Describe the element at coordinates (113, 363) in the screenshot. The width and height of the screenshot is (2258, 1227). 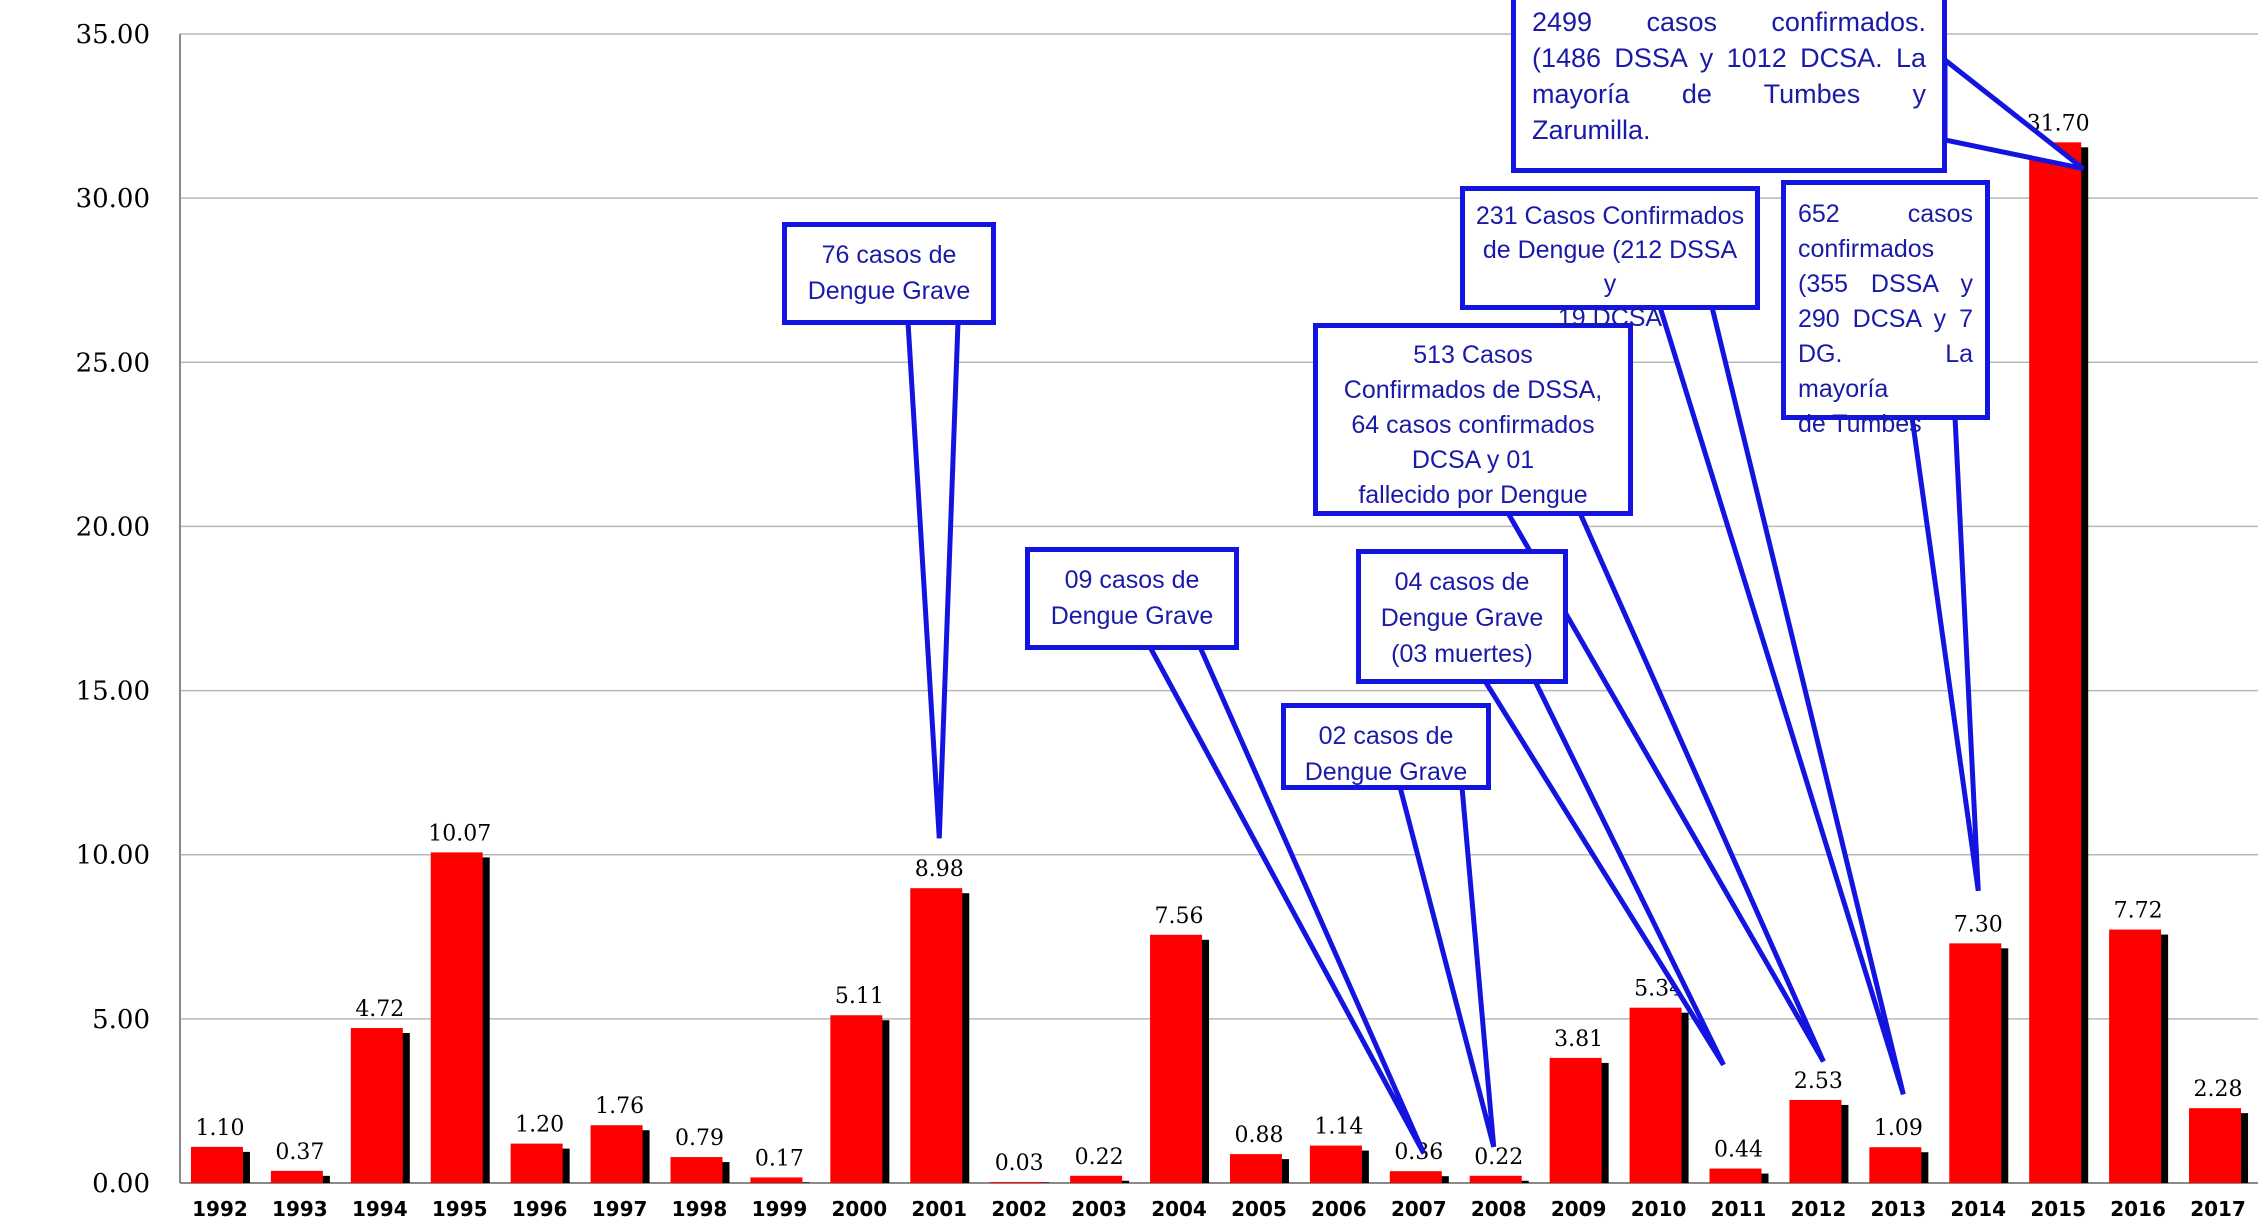
I see `y-tick-label: 25.00` at that location.